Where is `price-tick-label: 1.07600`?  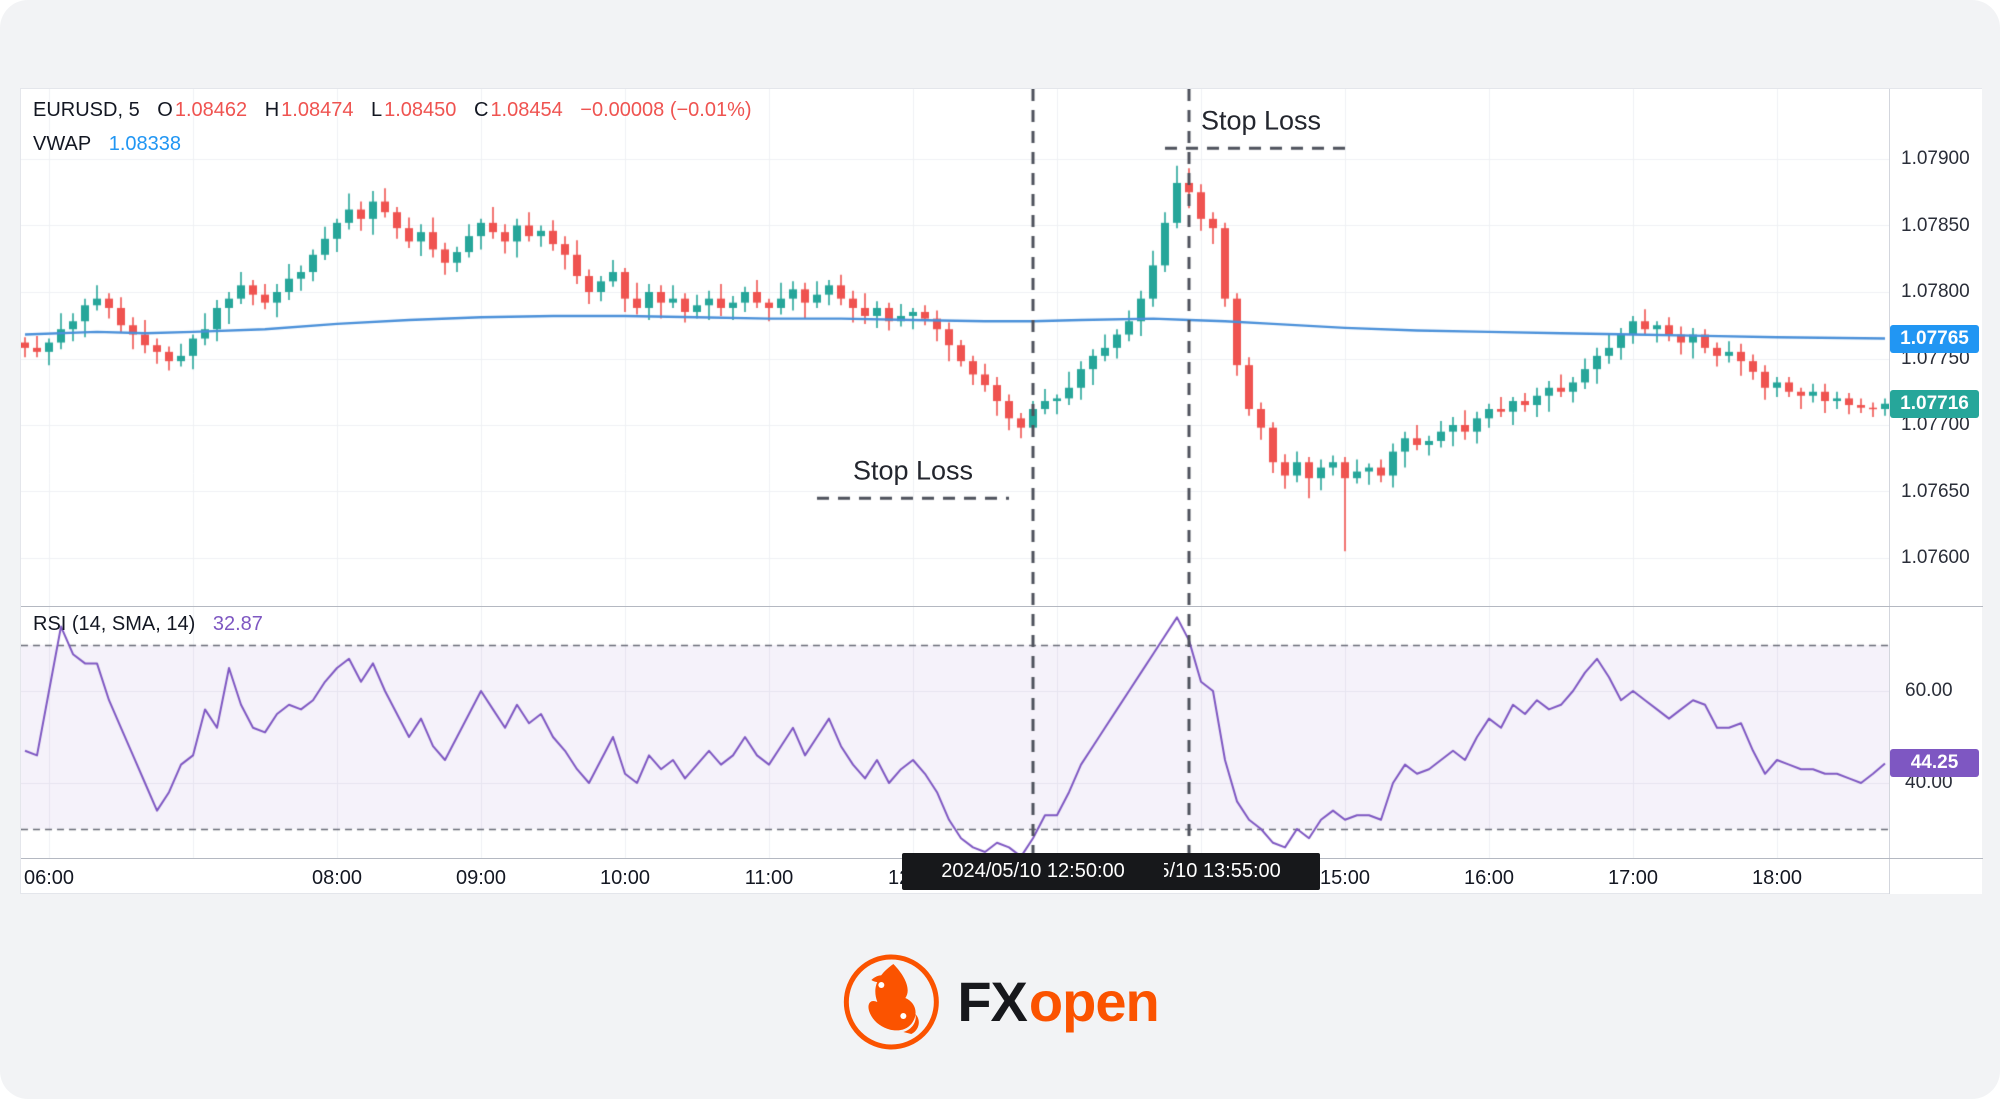 price-tick-label: 1.07600 is located at coordinates (1935, 557).